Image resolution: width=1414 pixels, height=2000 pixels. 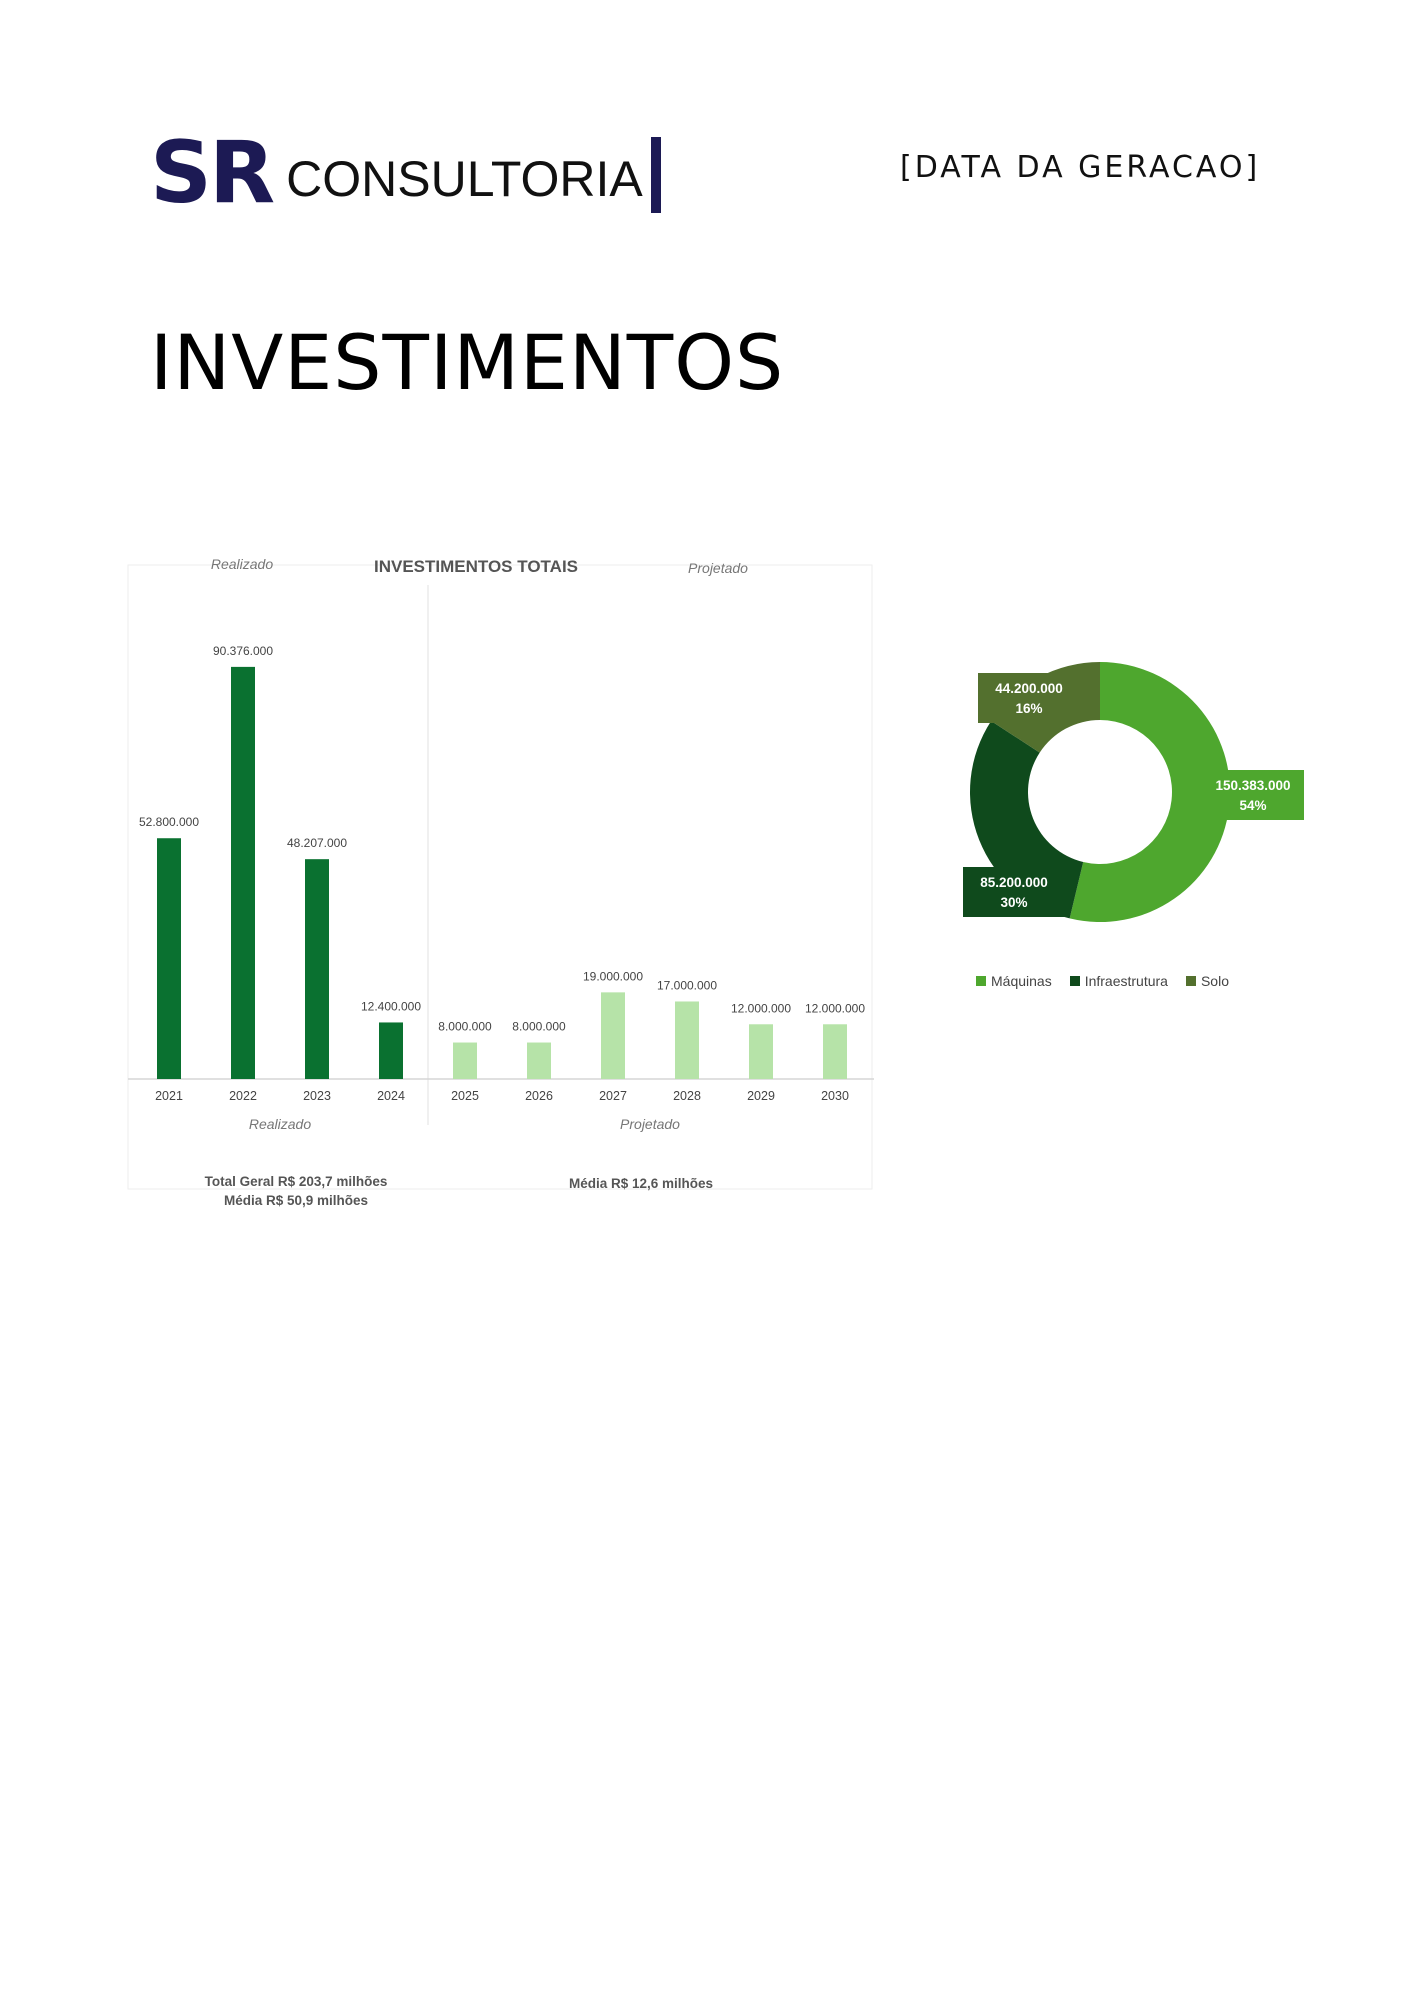 What do you see at coordinates (391, 1050) in the screenshot?
I see `bar-2024` at bounding box center [391, 1050].